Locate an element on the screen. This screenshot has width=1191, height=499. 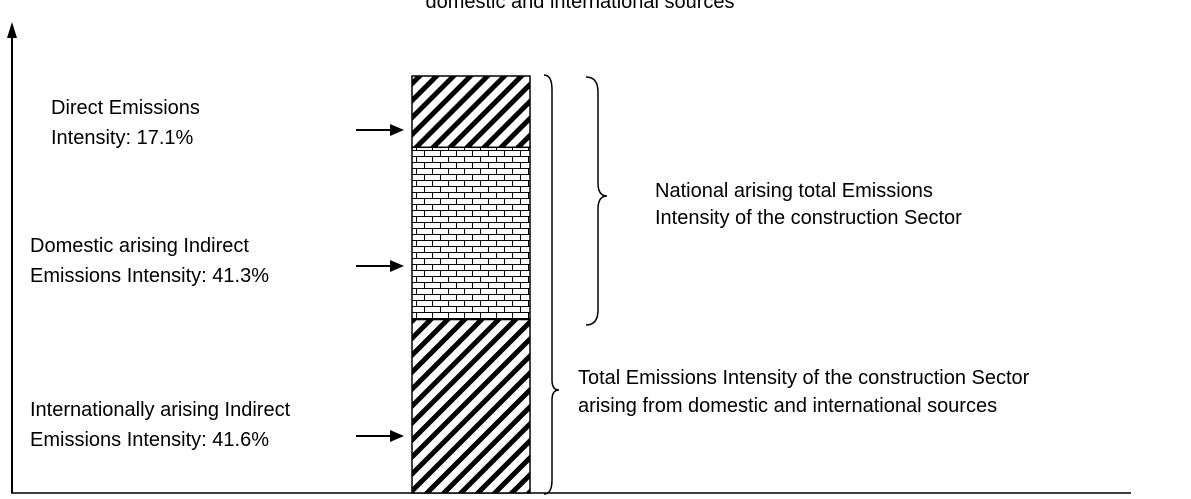
domestic-indirect-arrow is located at coordinates (380, 266).